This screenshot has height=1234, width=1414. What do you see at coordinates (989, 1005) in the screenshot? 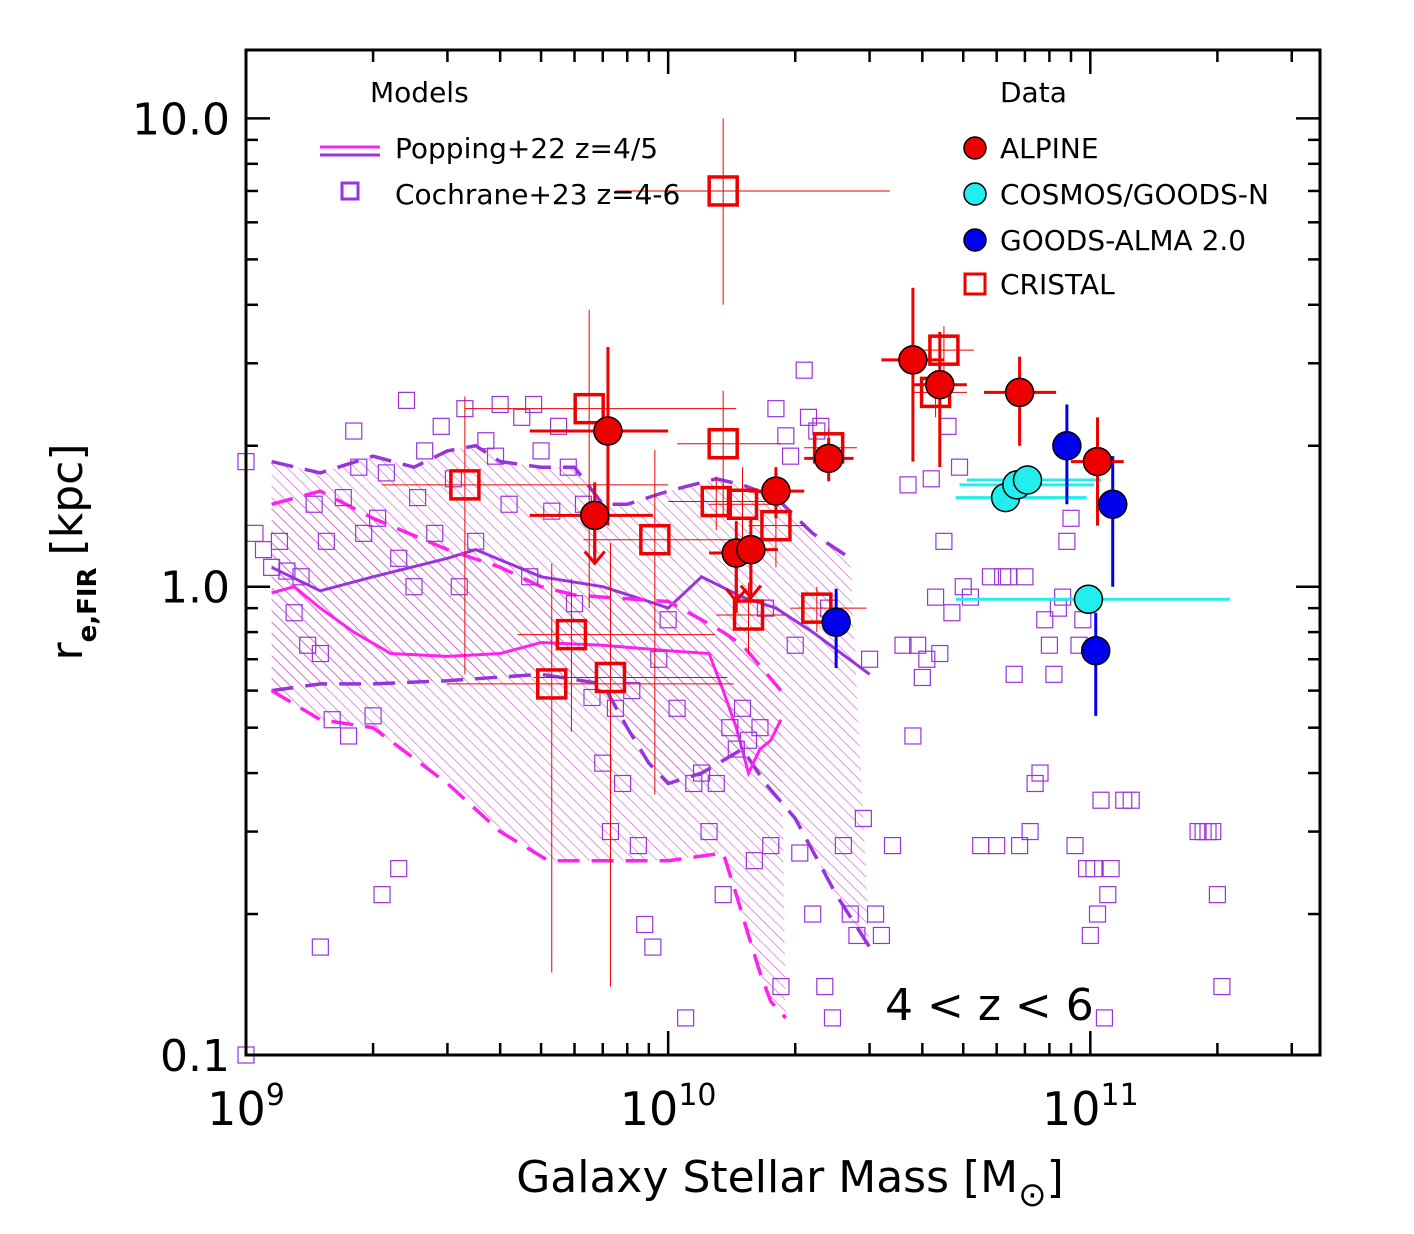
I see `redshift-annotation: 4 < z < 6` at bounding box center [989, 1005].